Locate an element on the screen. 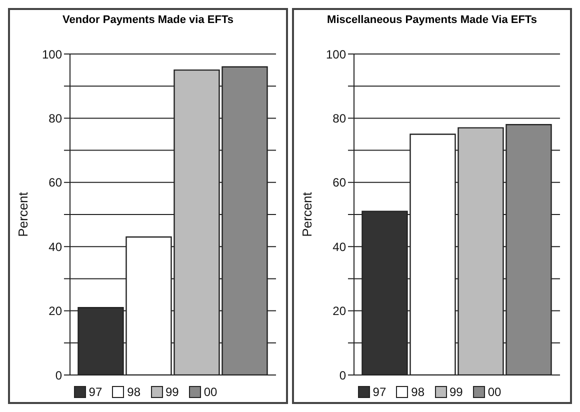 The image size is (580, 412). chart-title: Miscellaneous Payments Made Via EFTs is located at coordinates (432, 20).